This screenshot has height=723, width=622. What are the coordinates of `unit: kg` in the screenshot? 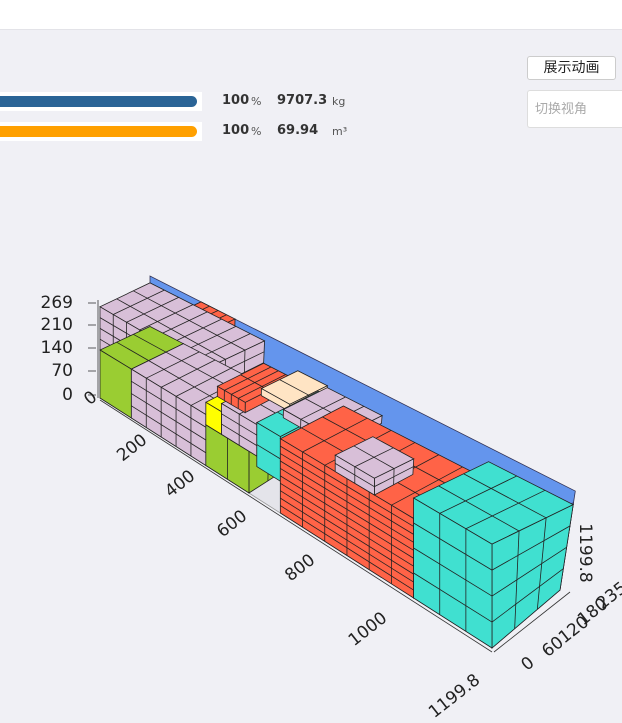 It's located at (339, 101).